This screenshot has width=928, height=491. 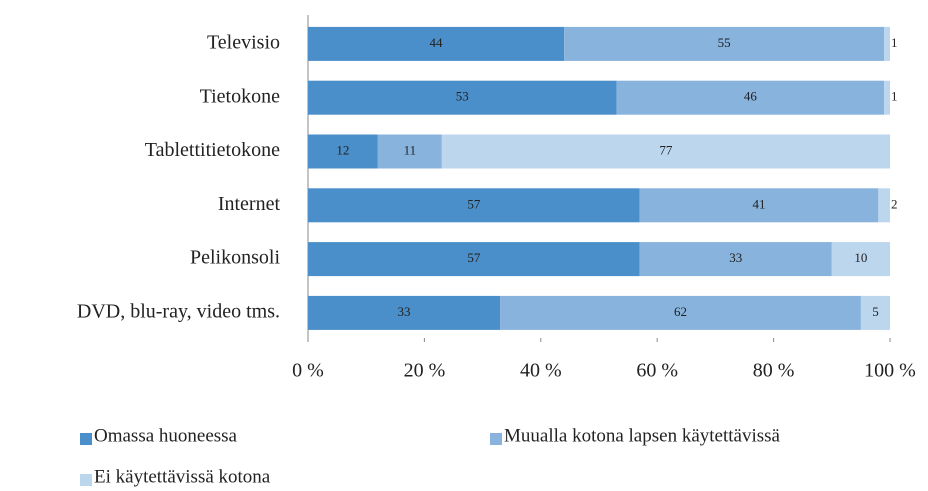 What do you see at coordinates (308, 371) in the screenshot?
I see `x-tick-label: 0 %` at bounding box center [308, 371].